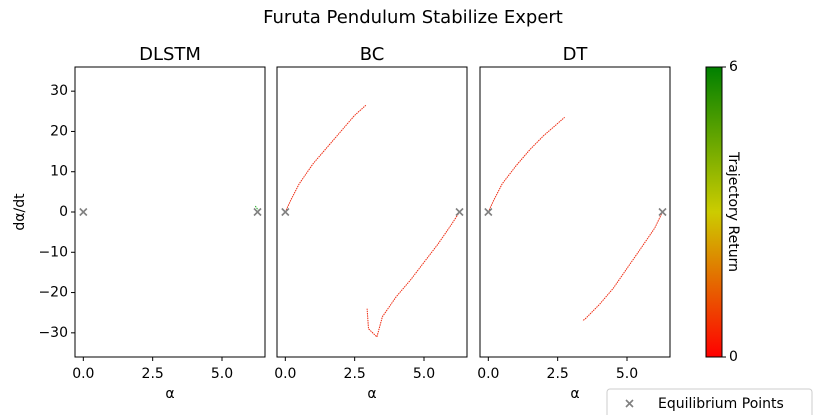 Image resolution: width=830 pixels, height=415 pixels. I want to click on y-tick-label: 30, so click(59, 91).